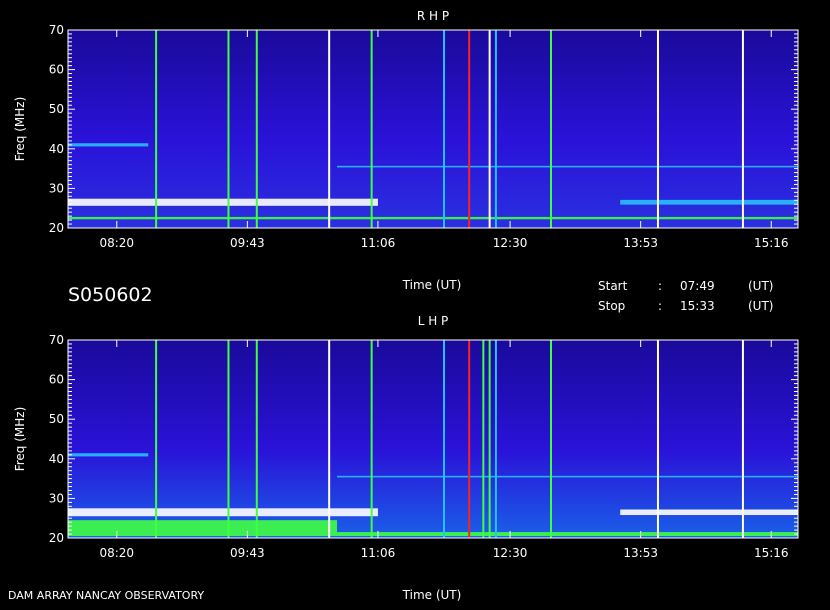  What do you see at coordinates (660, 286) in the screenshot?
I see `start-sep: :` at bounding box center [660, 286].